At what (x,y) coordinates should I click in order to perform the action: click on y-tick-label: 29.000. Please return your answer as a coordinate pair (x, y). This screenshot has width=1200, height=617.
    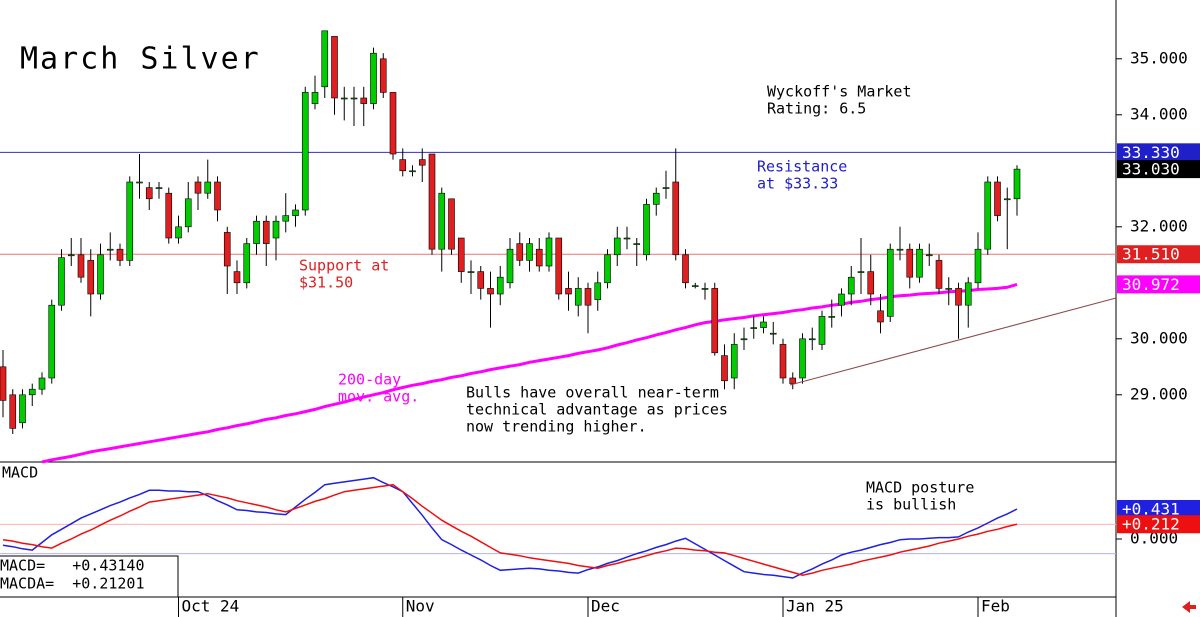
    Looking at the image, I should click on (1159, 393).